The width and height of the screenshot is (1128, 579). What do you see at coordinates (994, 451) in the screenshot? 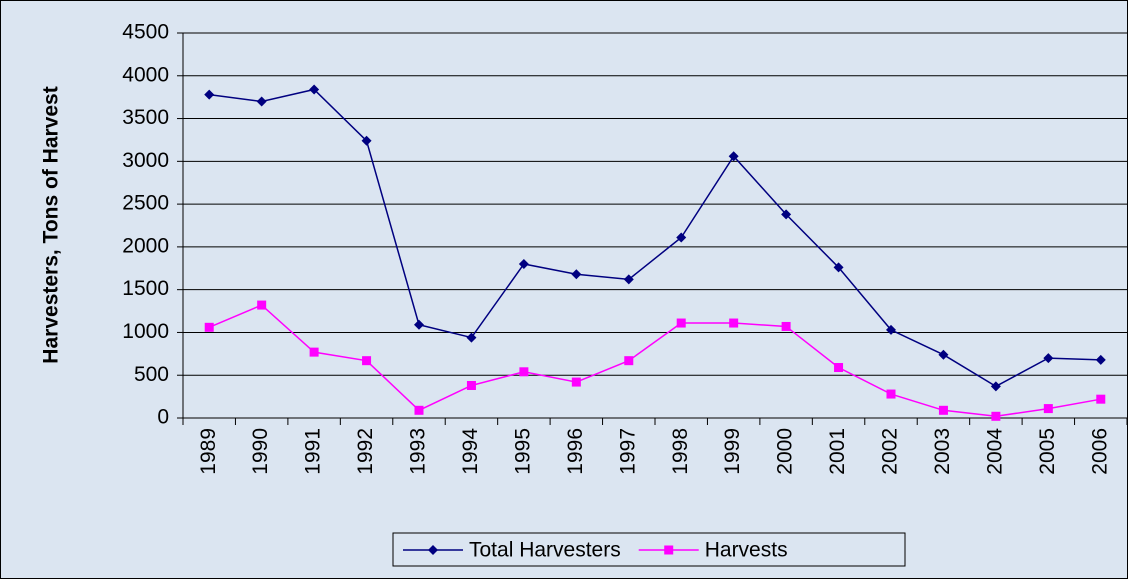
I see `x-tick-label: 2004` at bounding box center [994, 451].